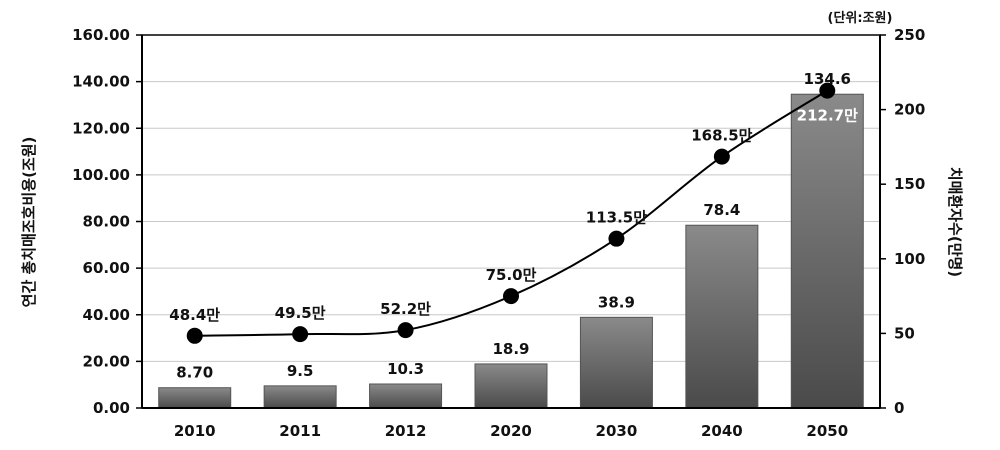  Describe the element at coordinates (617, 431) in the screenshot. I see `x-tick-label: 2030` at that location.